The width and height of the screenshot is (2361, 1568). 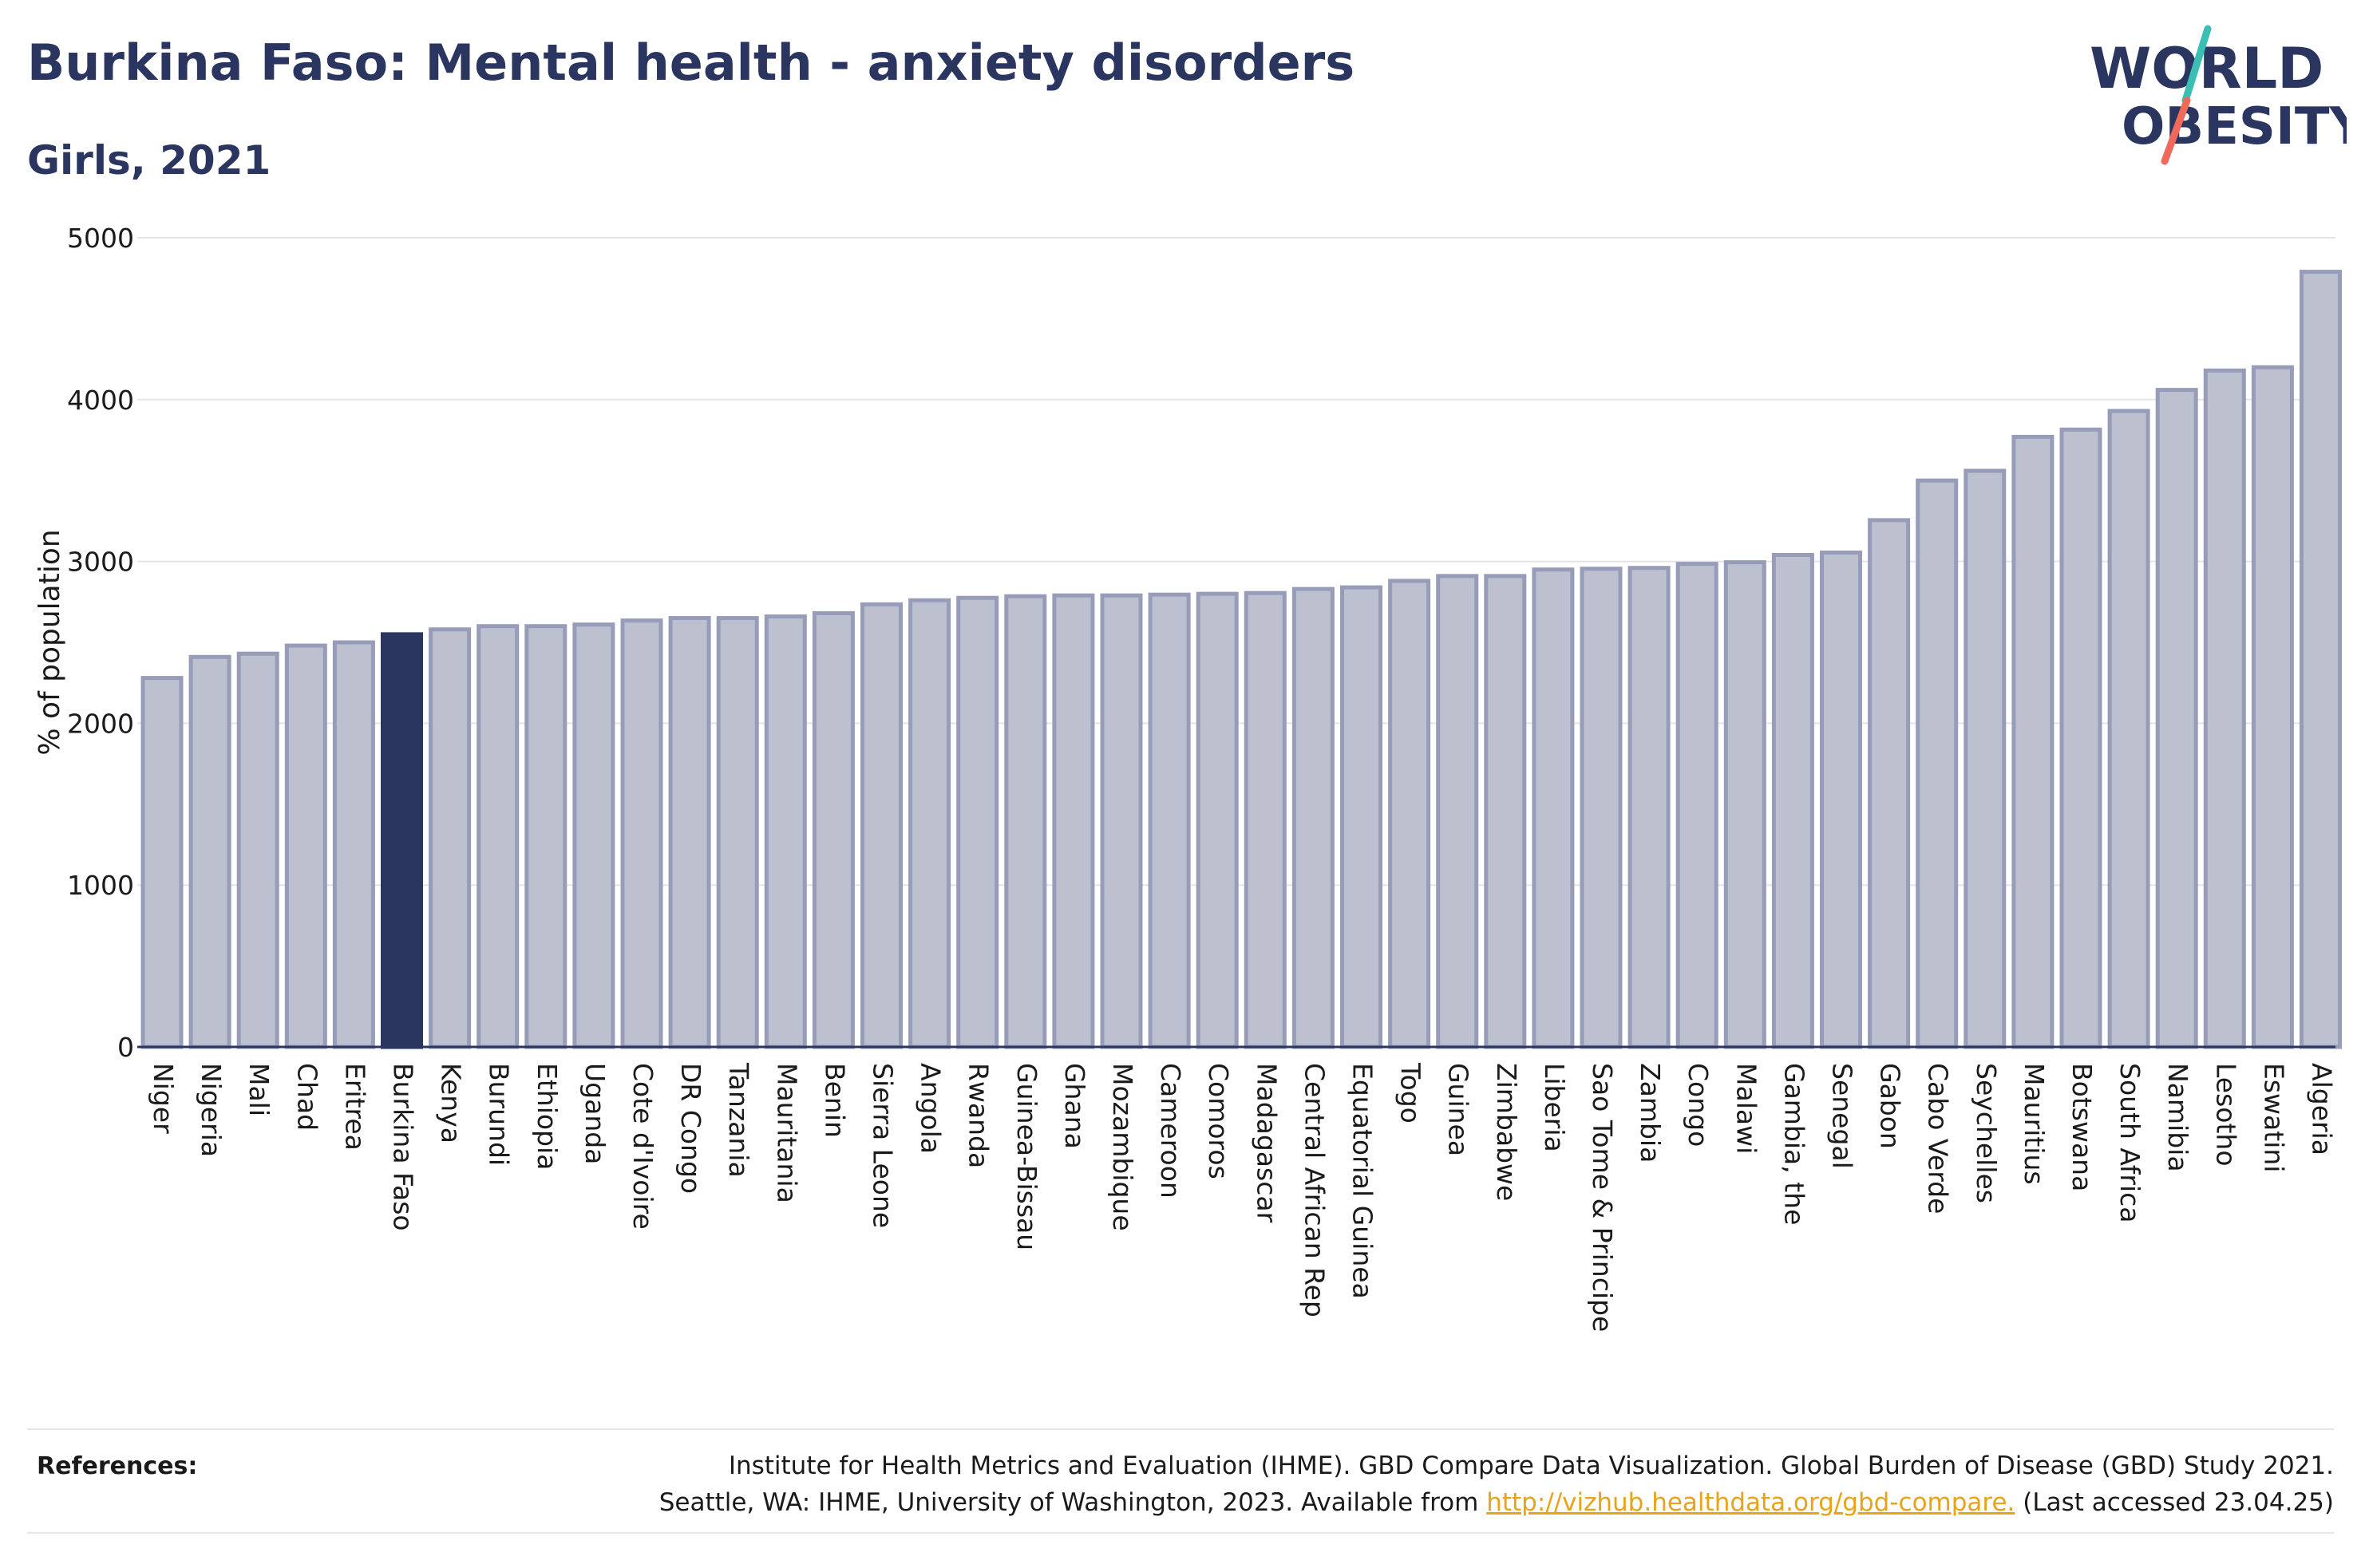 What do you see at coordinates (450, 838) in the screenshot?
I see `bar-kenya` at bounding box center [450, 838].